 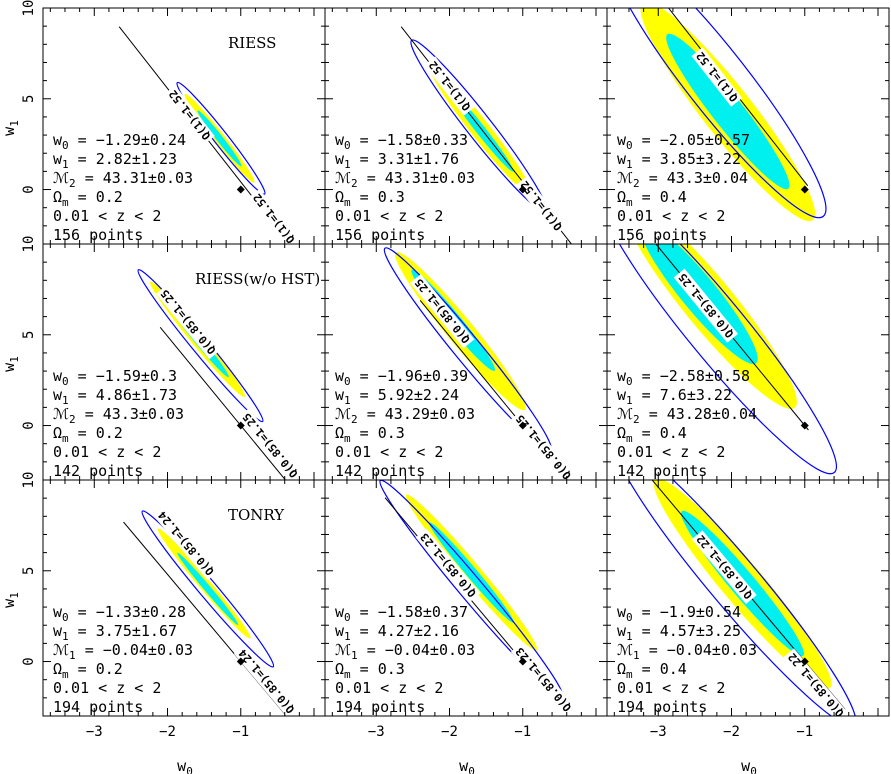 What do you see at coordinates (109, 669) in the screenshot?
I see `stat-omega-value: 0.2` at bounding box center [109, 669].